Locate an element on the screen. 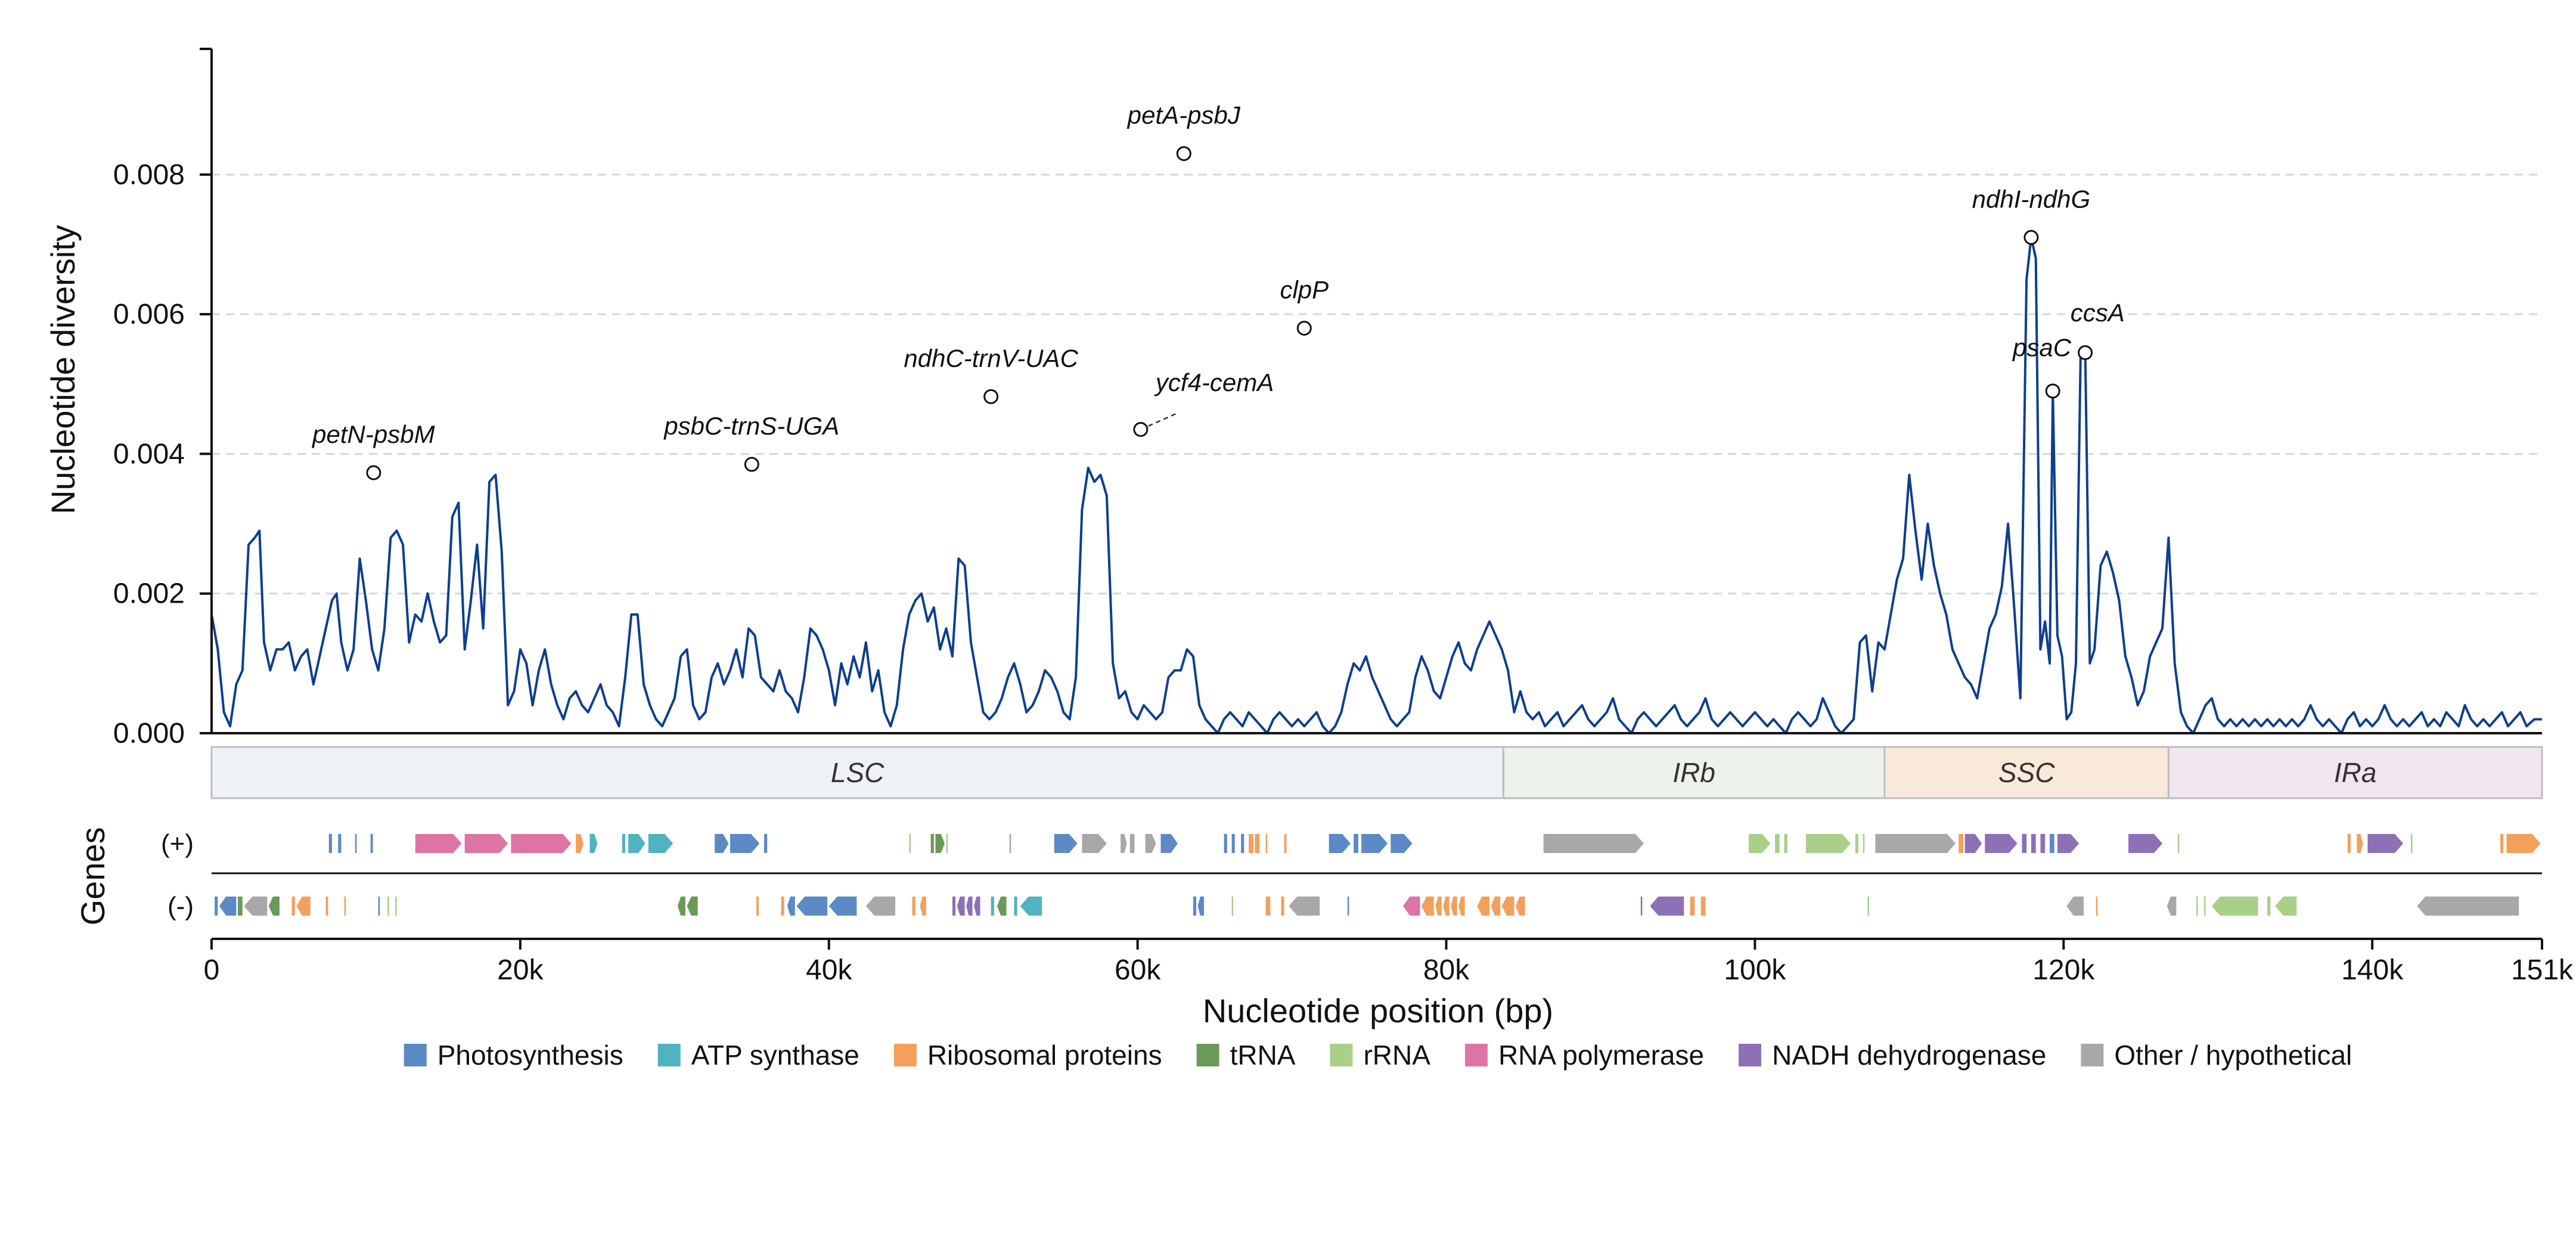  legend-label: rRNA is located at coordinates (1397, 1055).